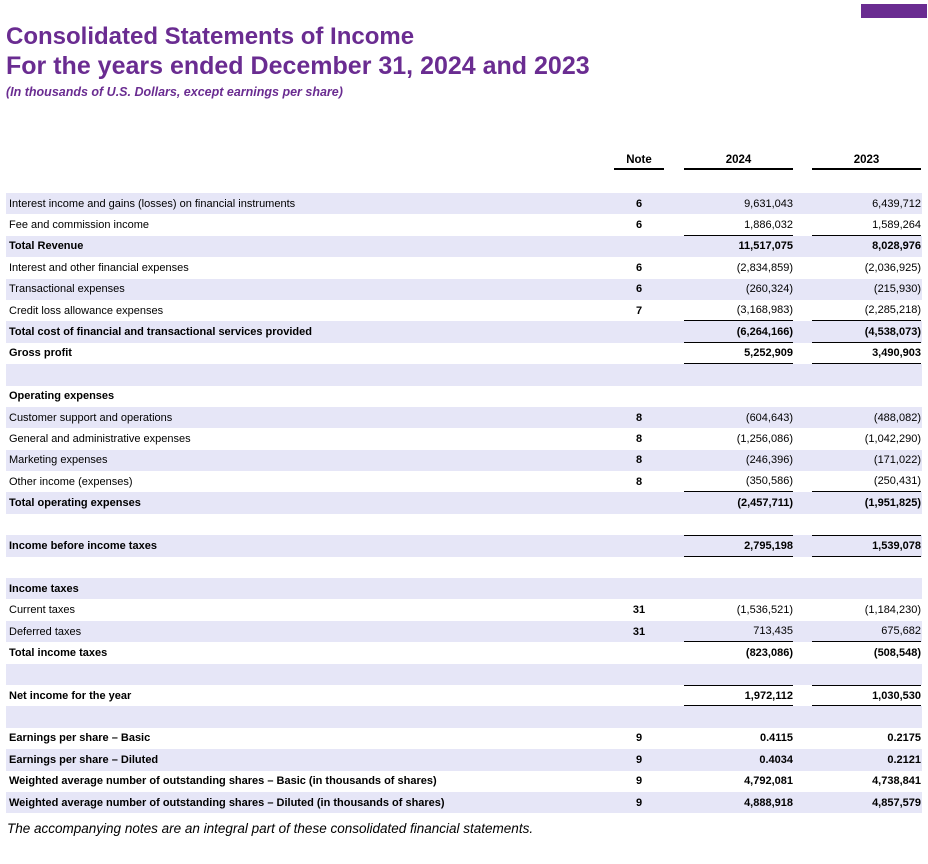 The width and height of the screenshot is (928, 864). Describe the element at coordinates (46, 246) in the screenshot. I see `row-label: Total Revenue` at that location.